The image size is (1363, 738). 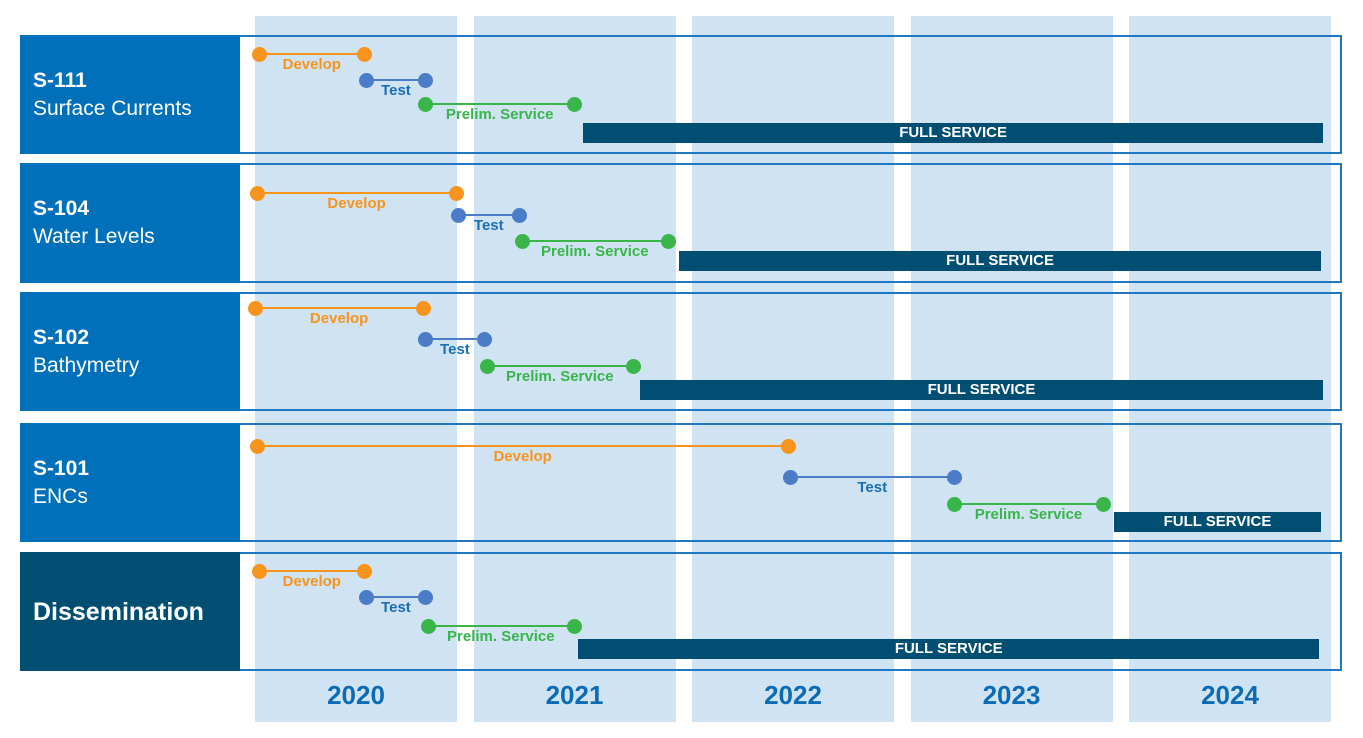 What do you see at coordinates (60, 80) in the screenshot?
I see `row-code: S-111` at bounding box center [60, 80].